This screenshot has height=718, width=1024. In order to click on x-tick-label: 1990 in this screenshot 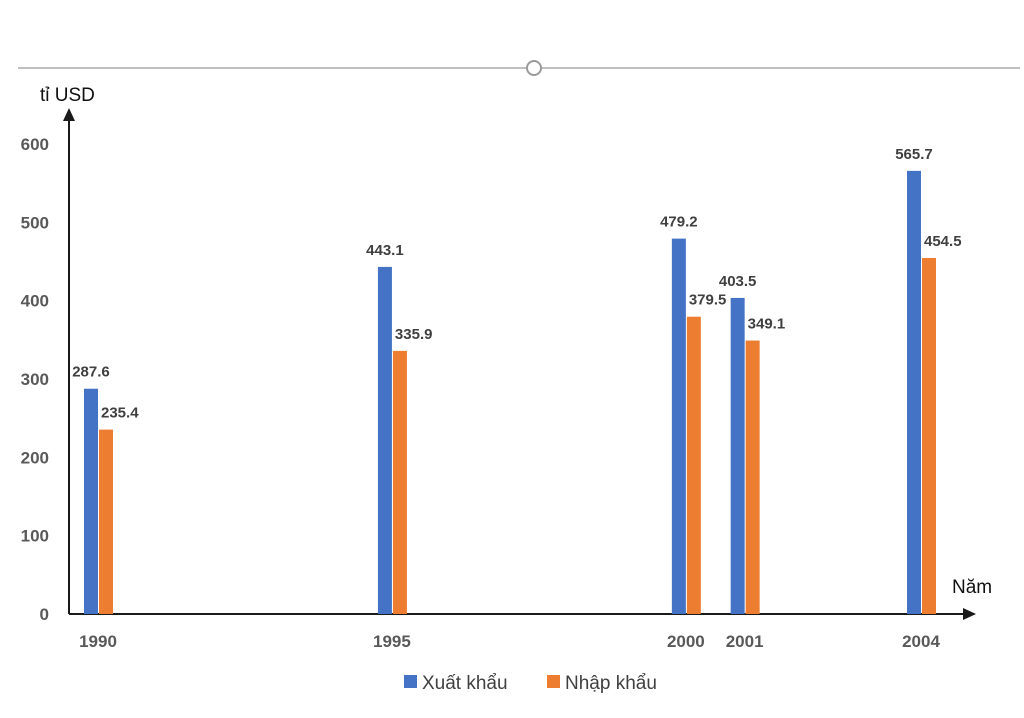, I will do `click(98, 641)`.